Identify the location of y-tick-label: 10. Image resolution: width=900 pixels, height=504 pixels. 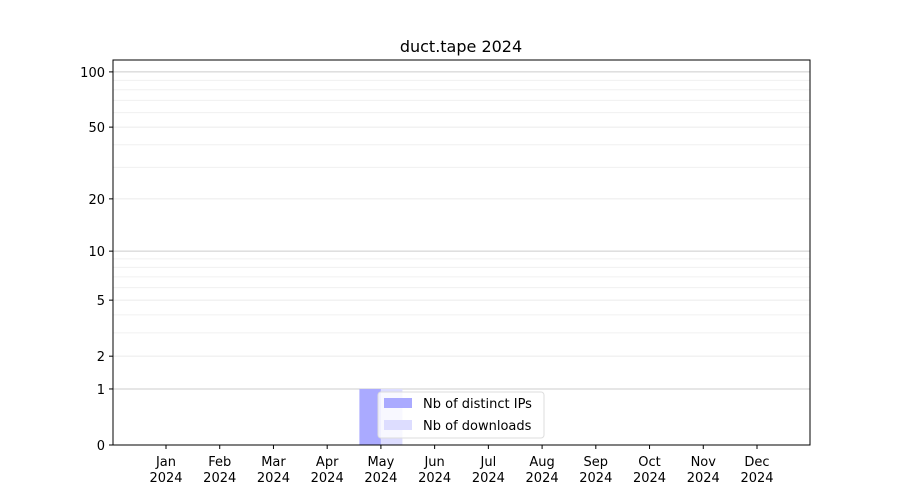
(96, 252).